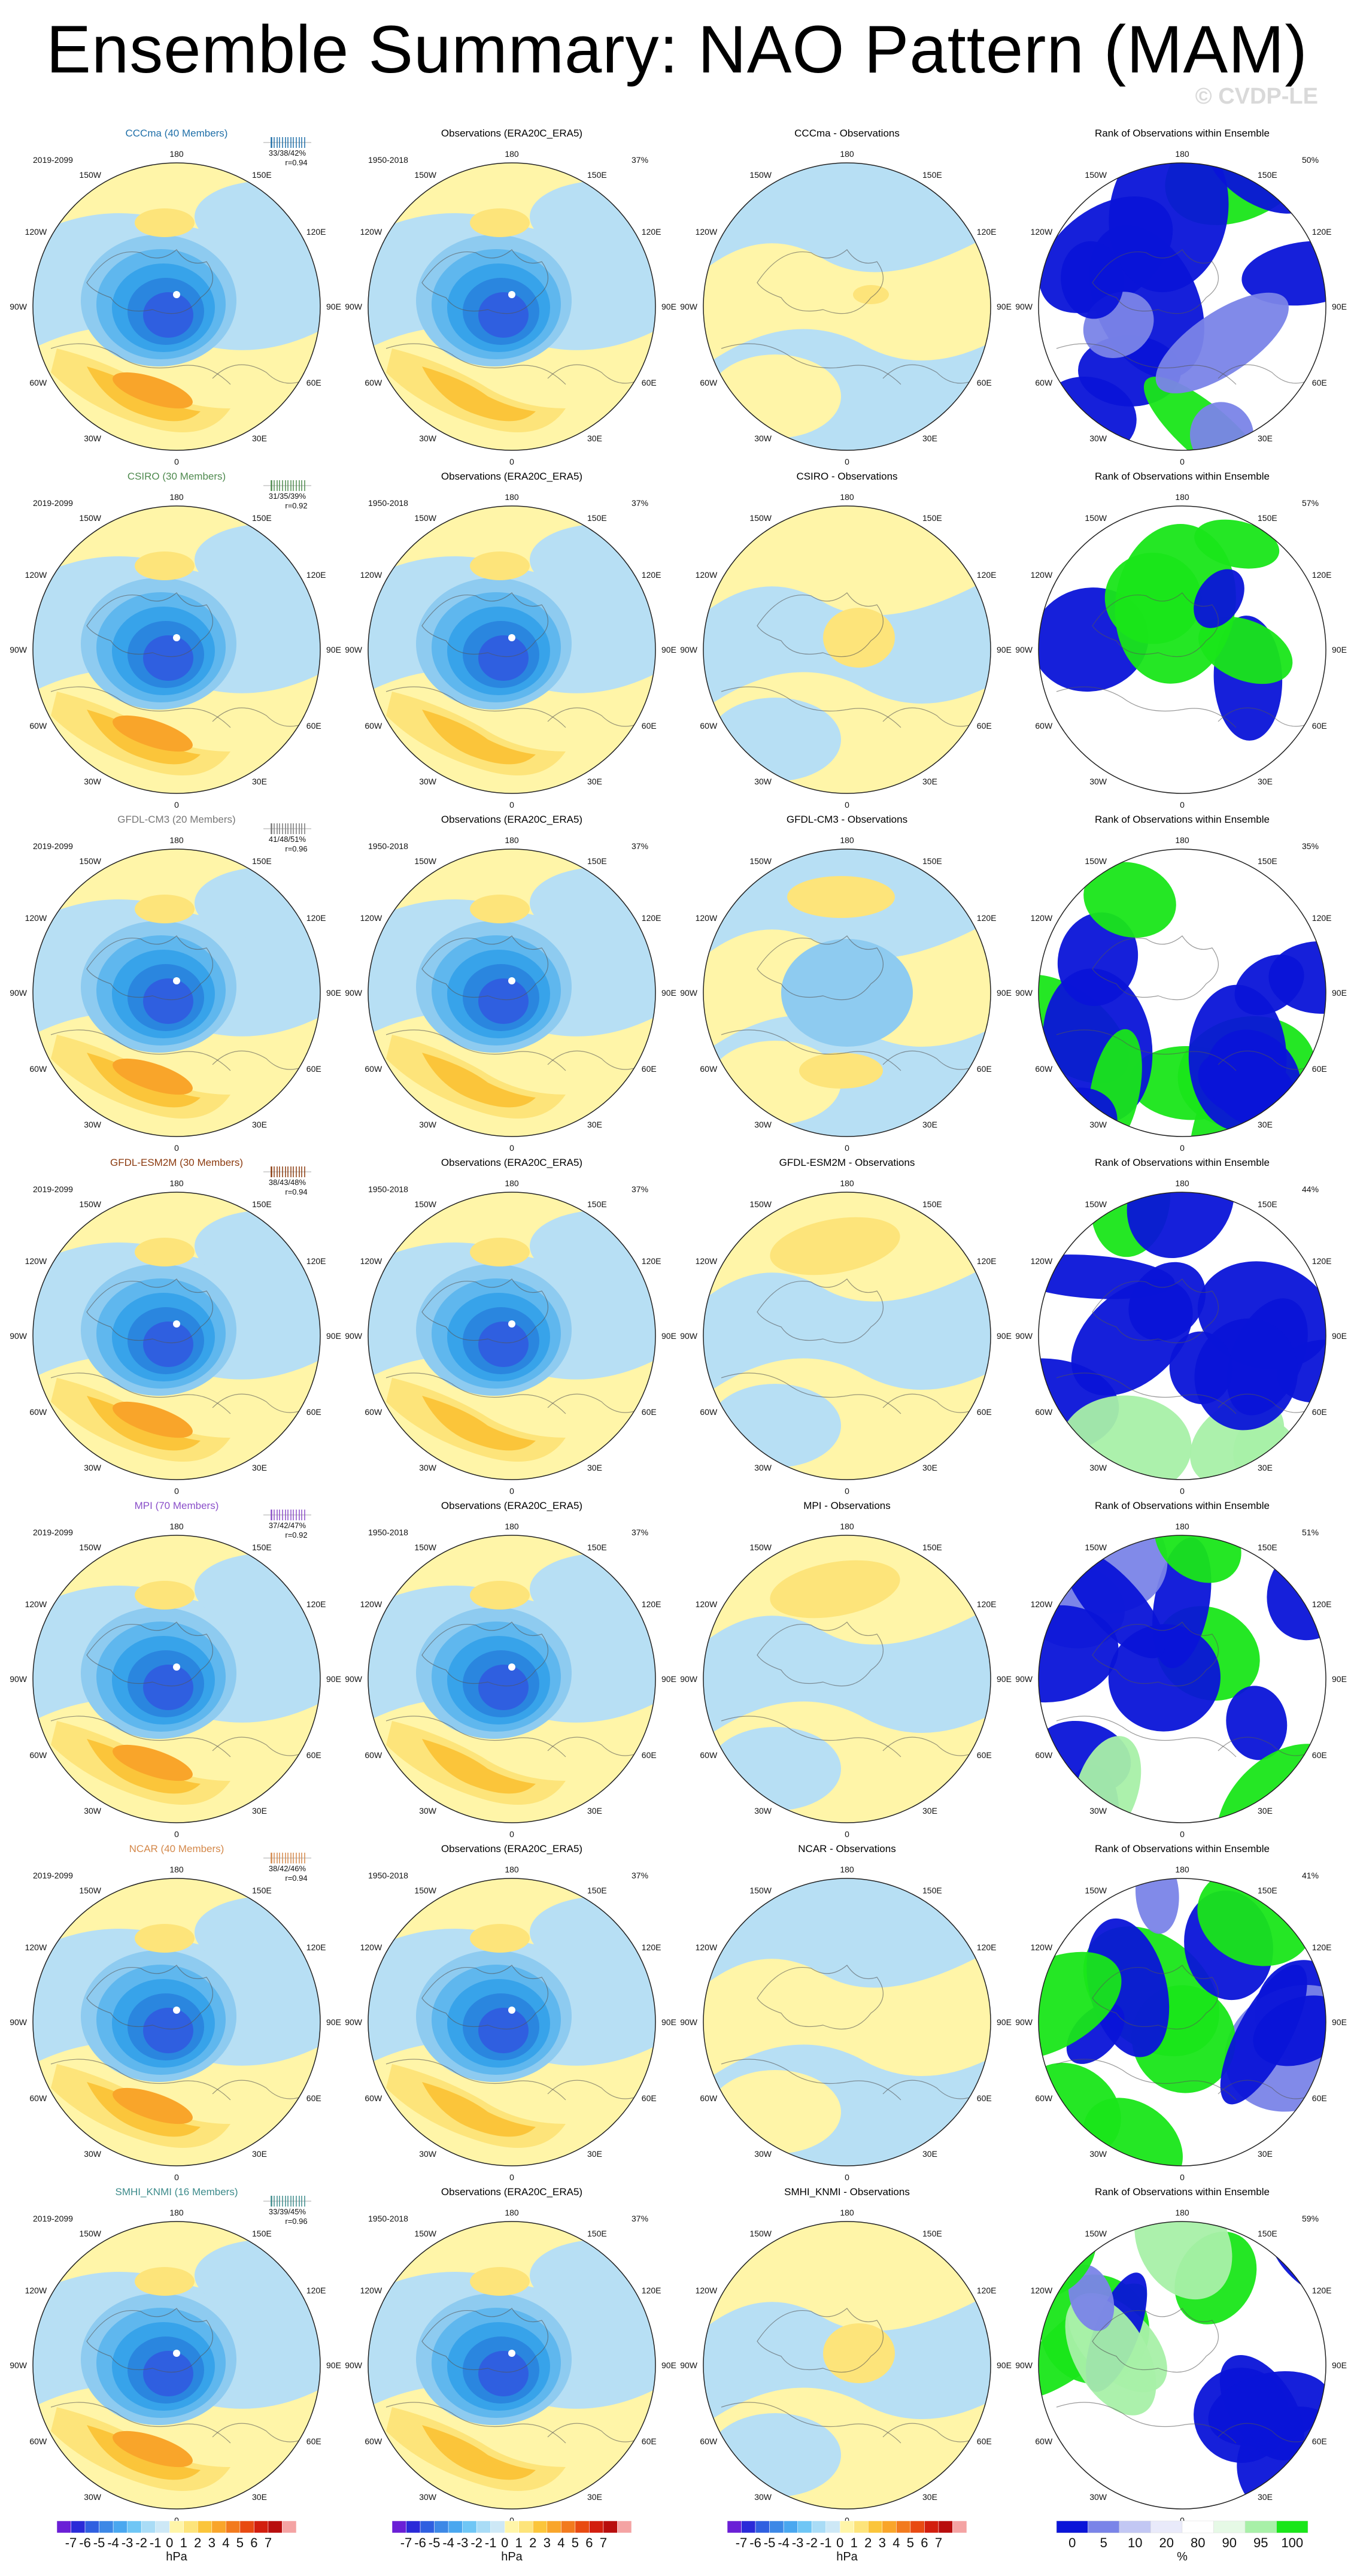 The width and height of the screenshot is (1354, 2576). Describe the element at coordinates (1072, 2542) in the screenshot. I see `colorbar-tick-label: 0` at that location.